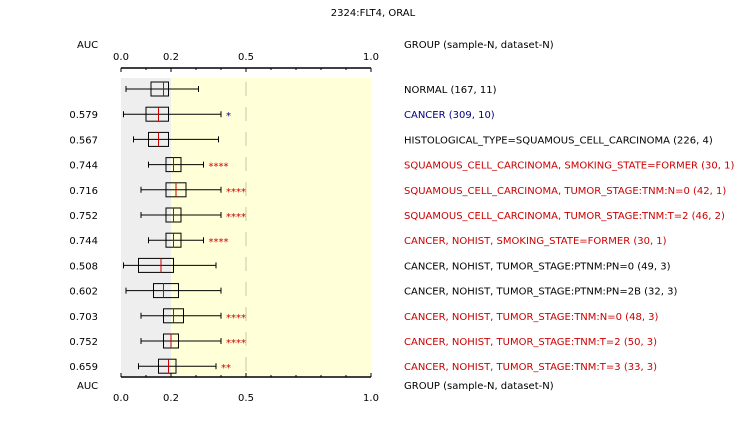  What do you see at coordinates (371, 57) in the screenshot?
I see `top-tick-label: 1.0` at bounding box center [371, 57].